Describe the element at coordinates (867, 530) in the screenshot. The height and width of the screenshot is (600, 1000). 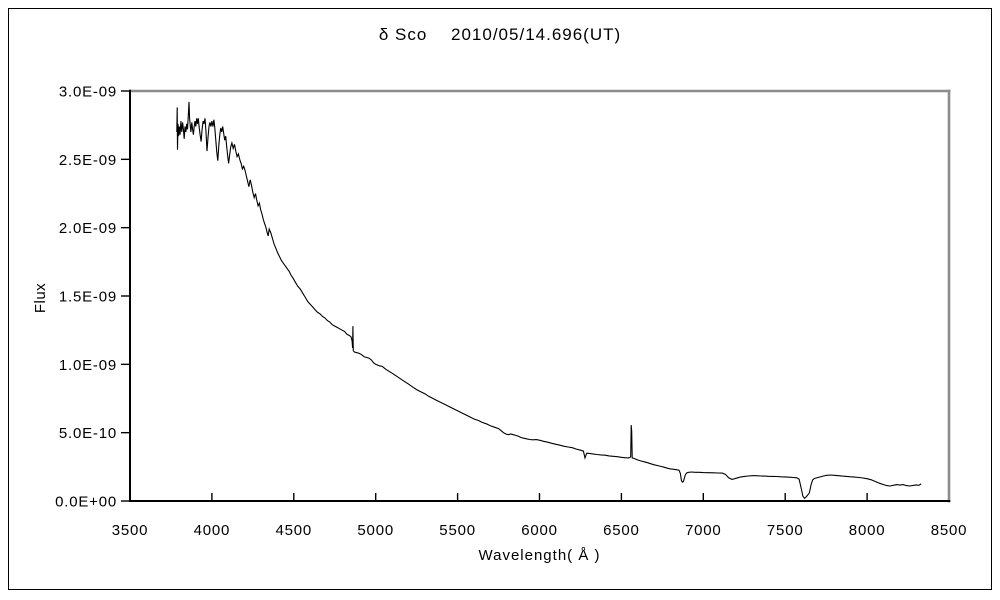
I see `x-tick-label: 8000` at that location.